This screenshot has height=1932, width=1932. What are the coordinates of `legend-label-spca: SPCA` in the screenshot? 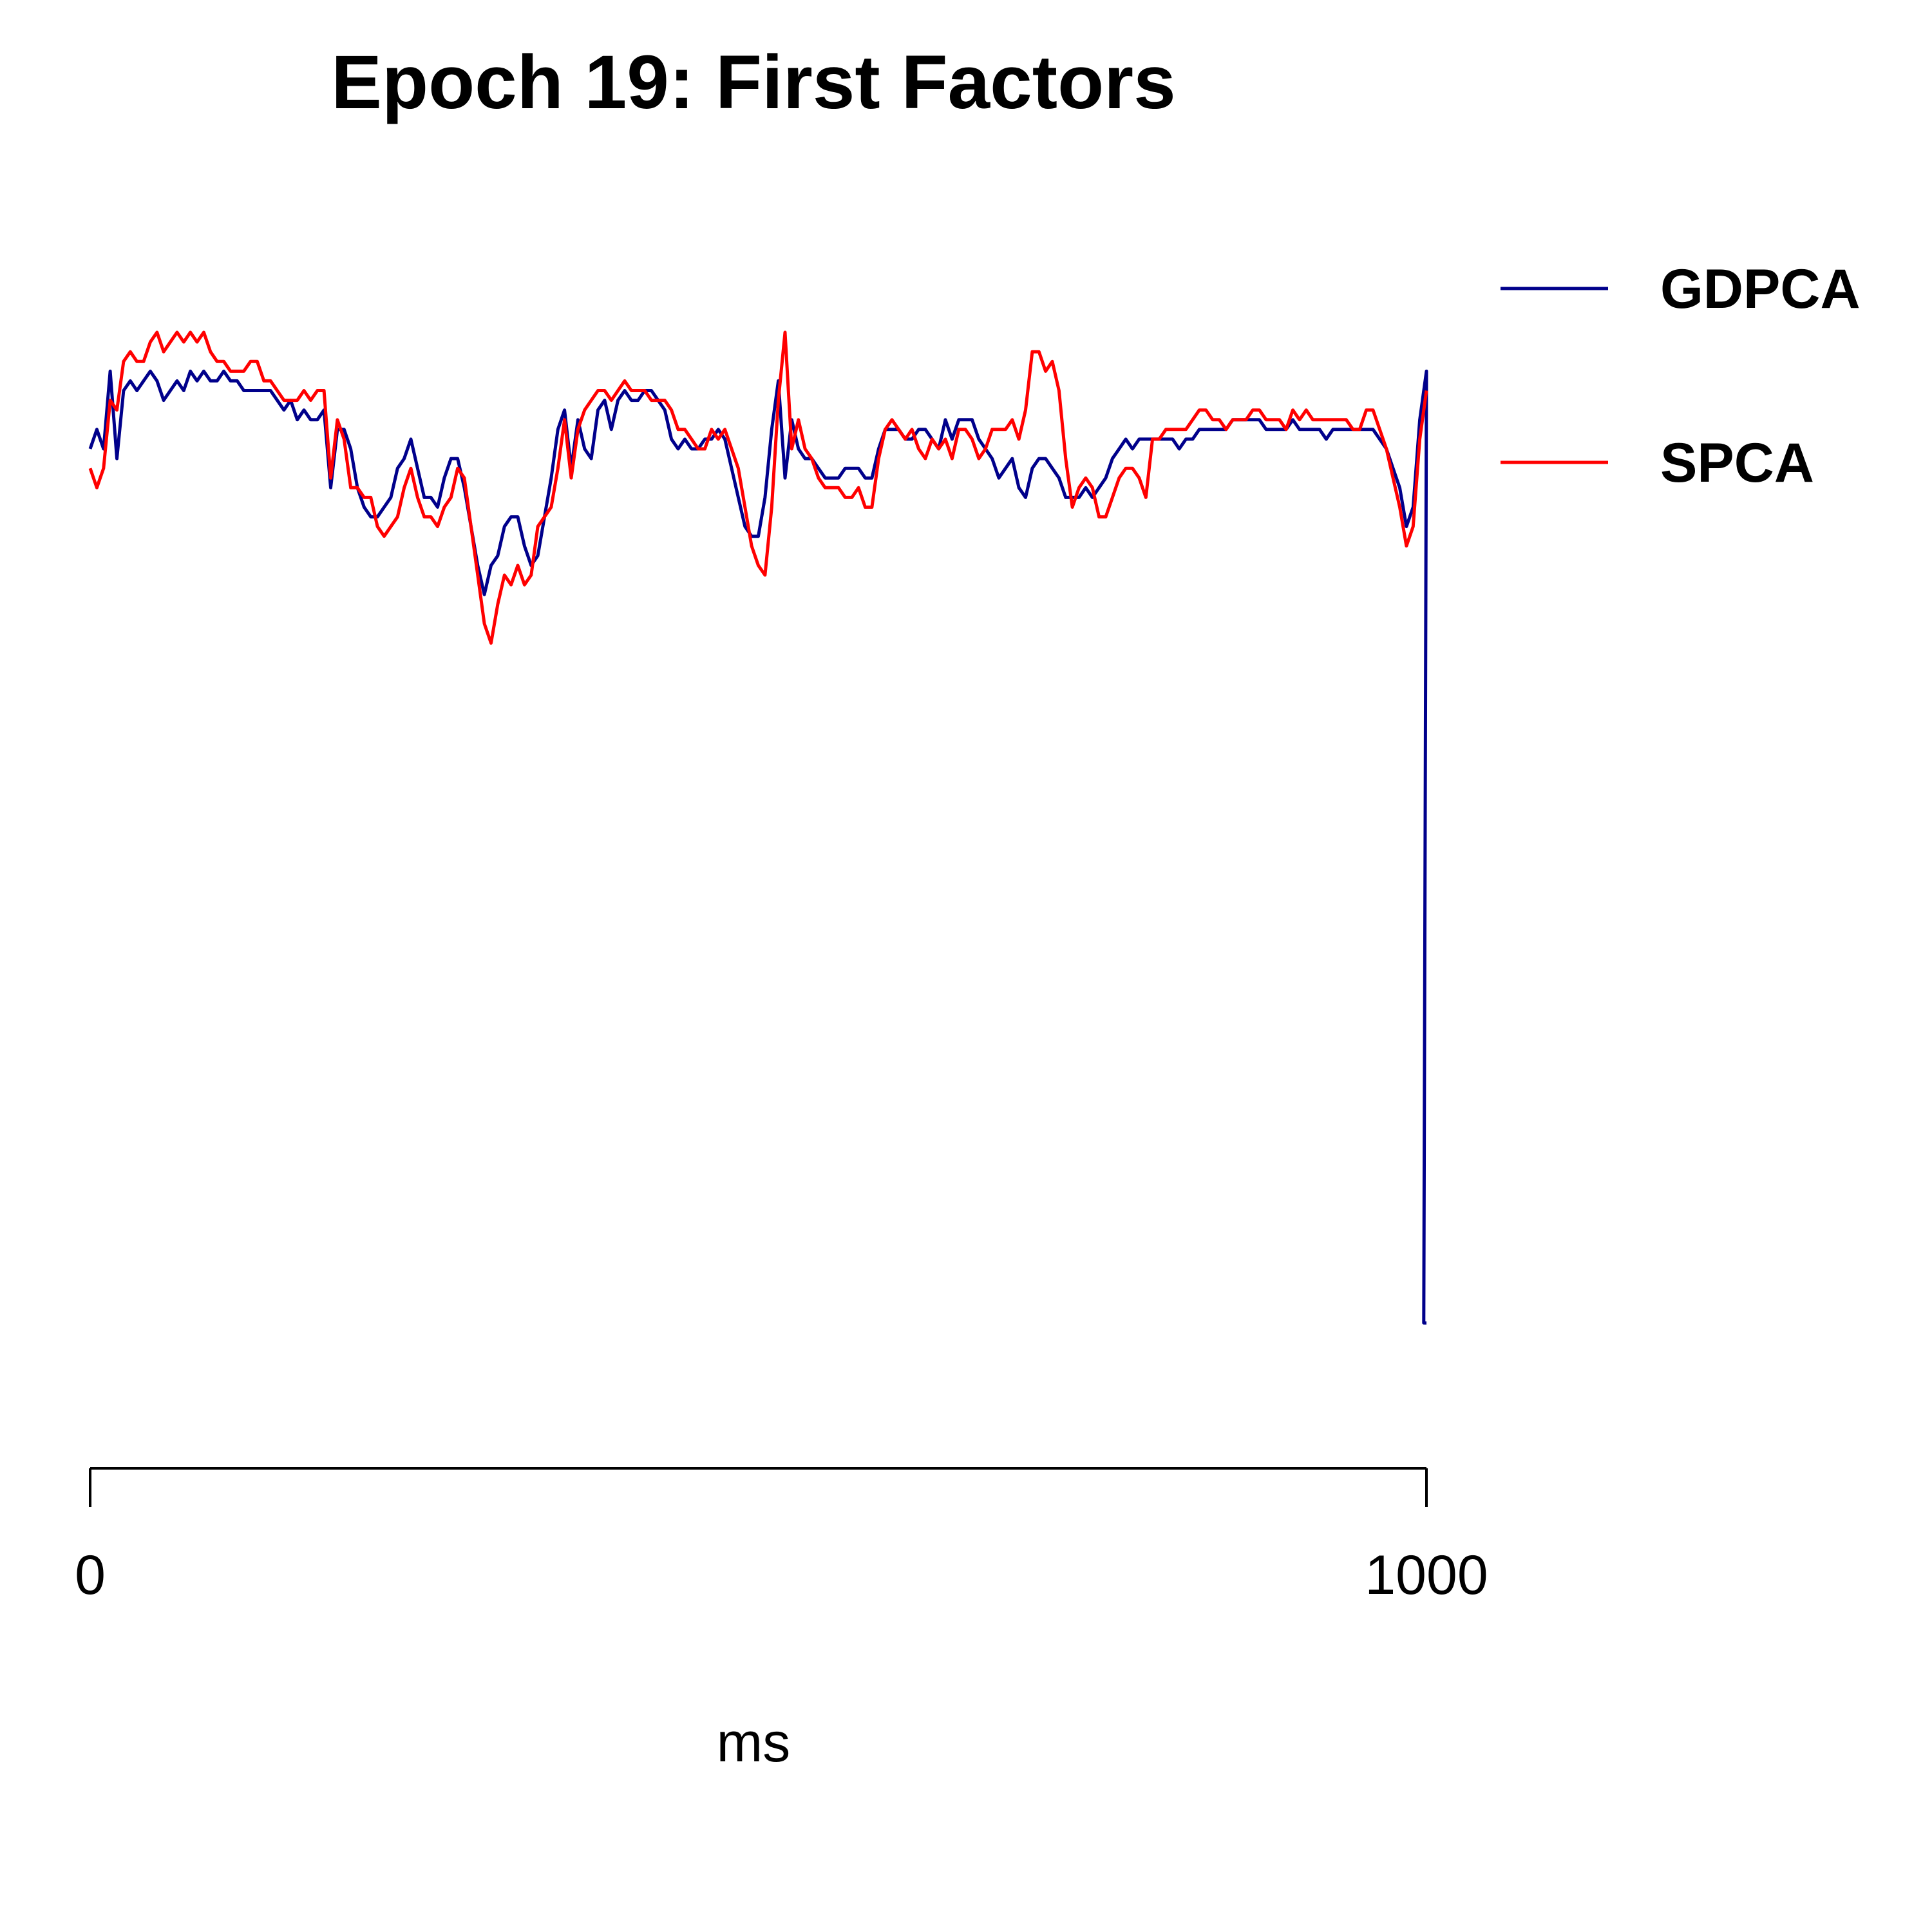 It's located at (1737, 463).